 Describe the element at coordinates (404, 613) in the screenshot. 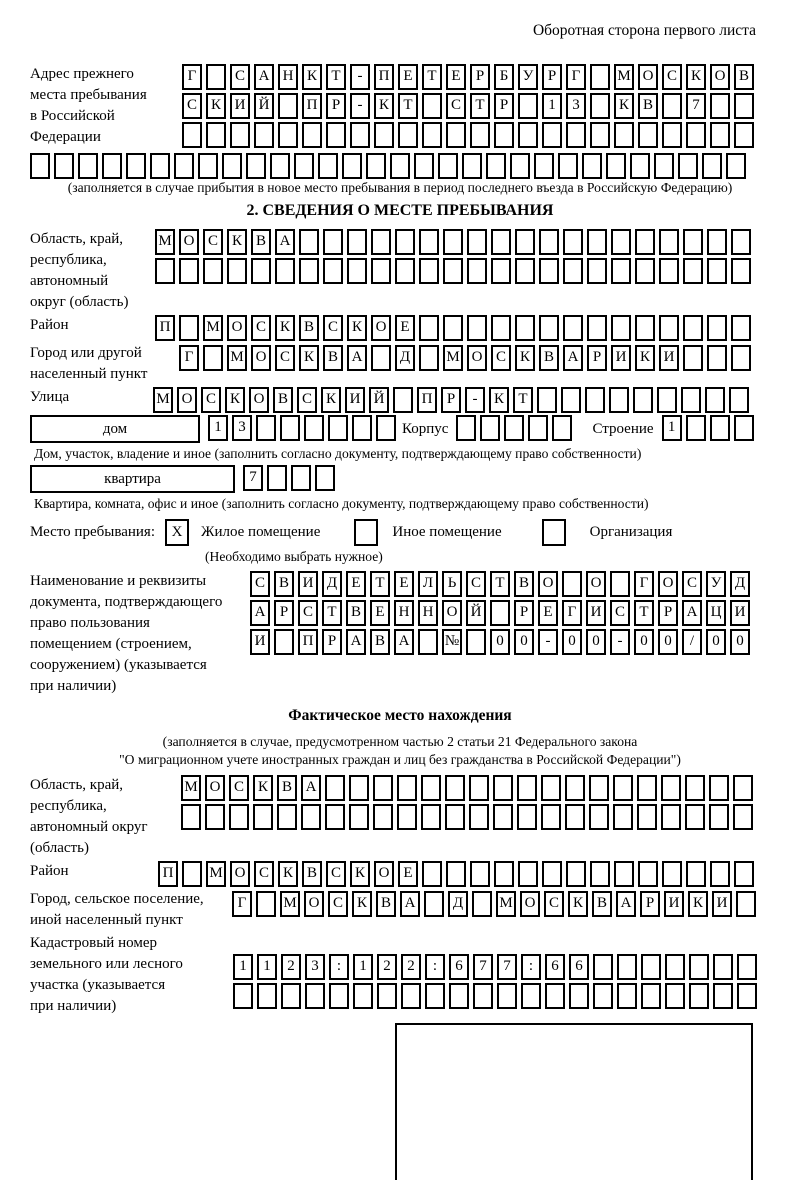

I see `char-cell: Н` at that location.